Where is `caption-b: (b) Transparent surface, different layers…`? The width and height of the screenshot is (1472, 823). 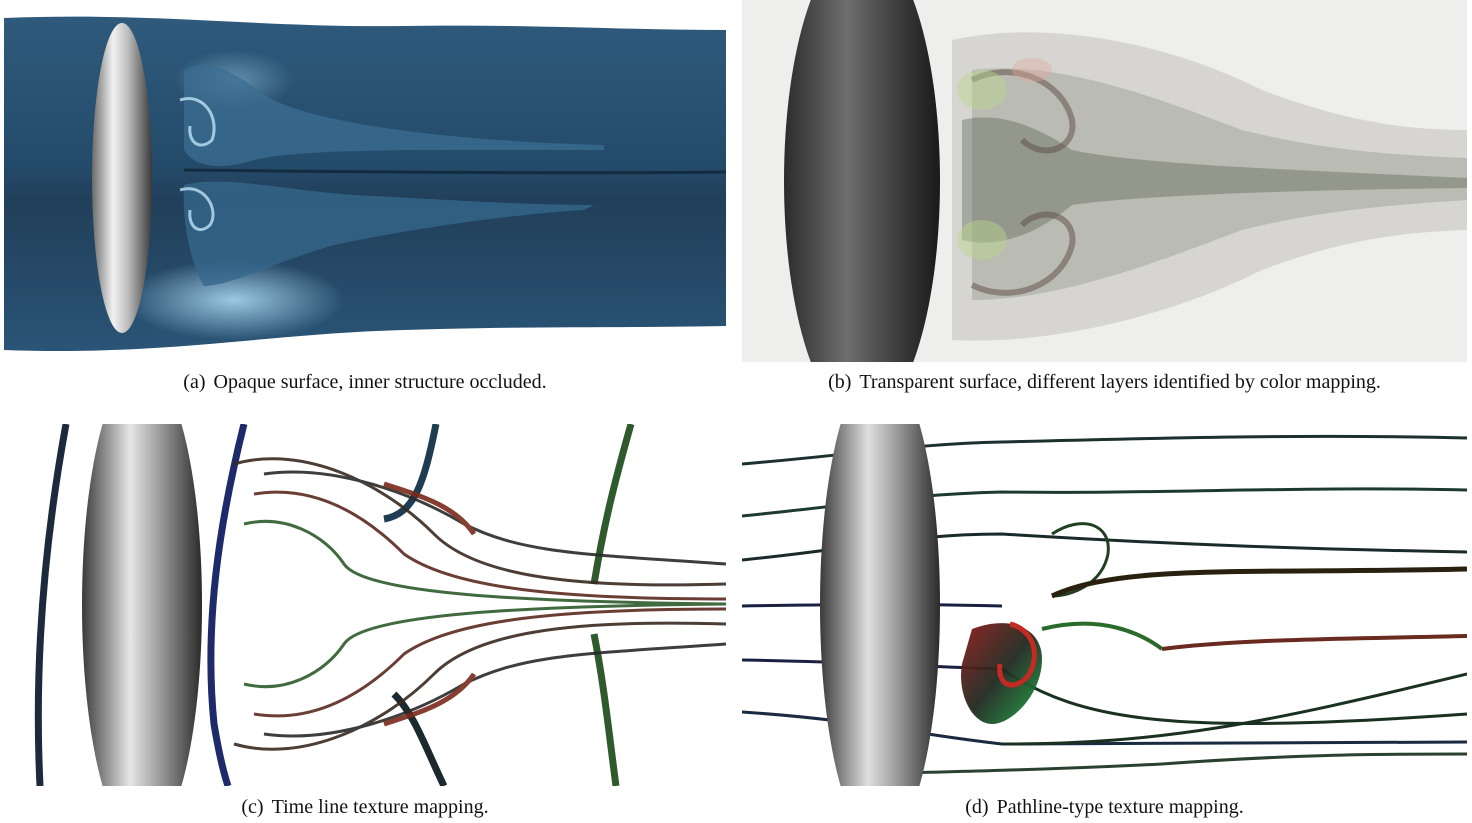 caption-b: (b) Transparent surface, different layers… is located at coordinates (1104, 382).